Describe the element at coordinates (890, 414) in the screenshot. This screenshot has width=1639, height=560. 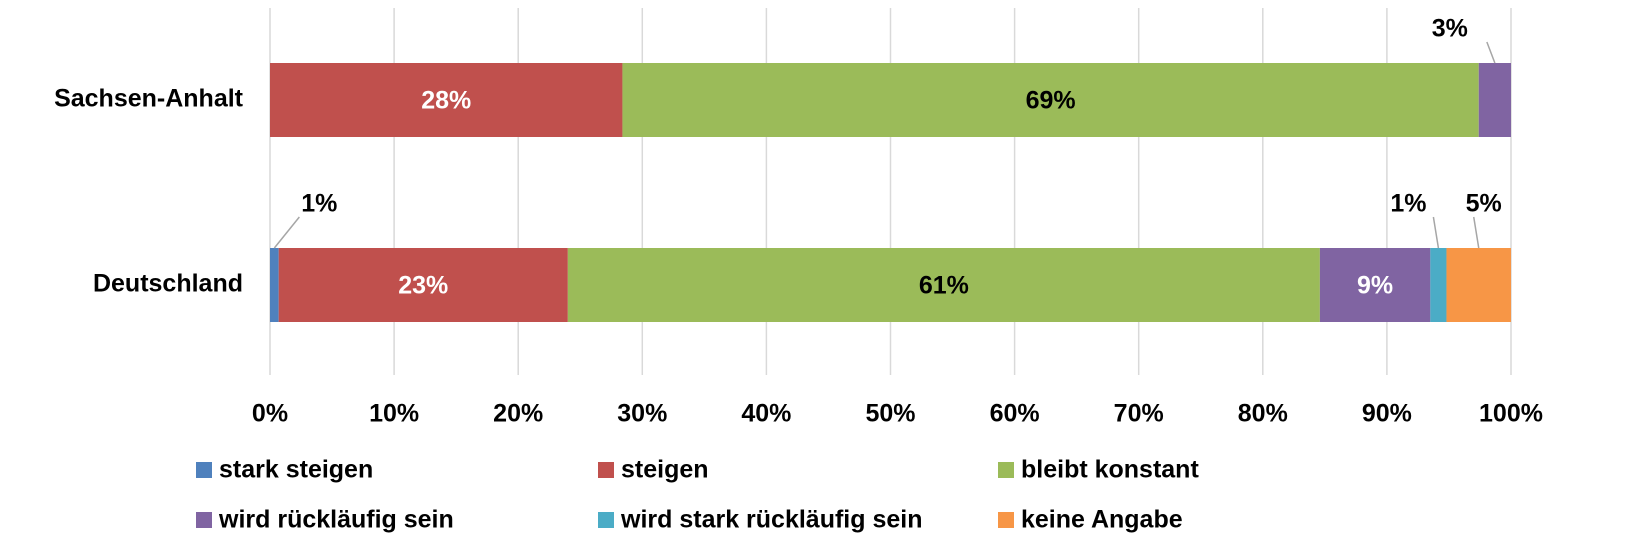
I see `x-tick-label: 50%` at that location.